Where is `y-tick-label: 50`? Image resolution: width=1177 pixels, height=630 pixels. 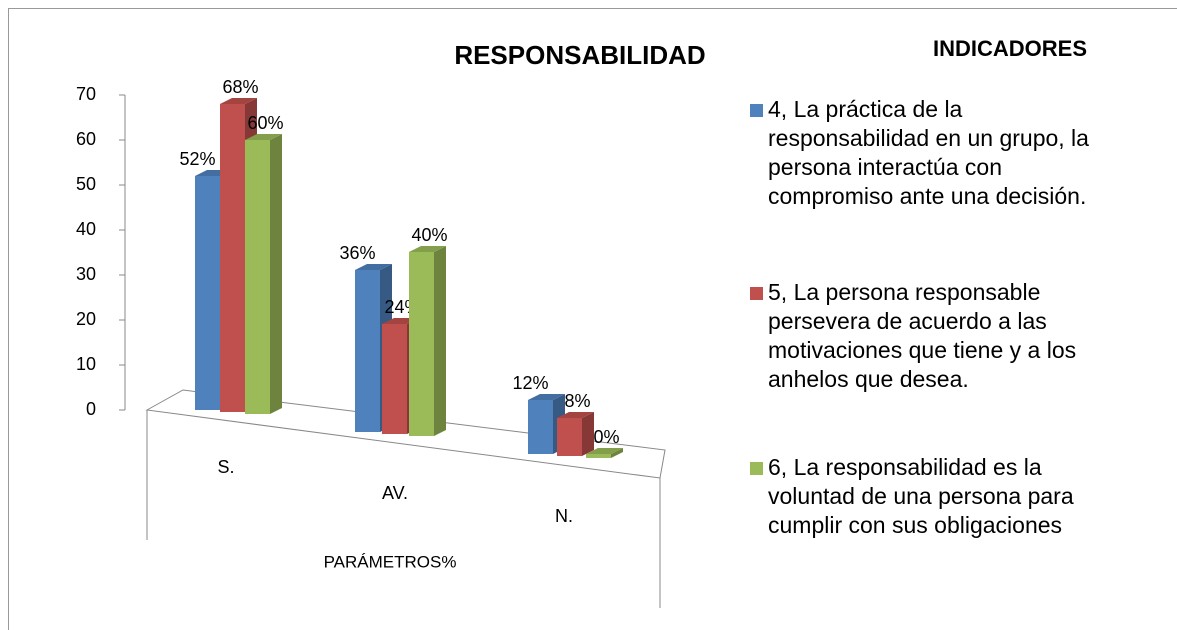
y-tick-label: 50 is located at coordinates (86, 184).